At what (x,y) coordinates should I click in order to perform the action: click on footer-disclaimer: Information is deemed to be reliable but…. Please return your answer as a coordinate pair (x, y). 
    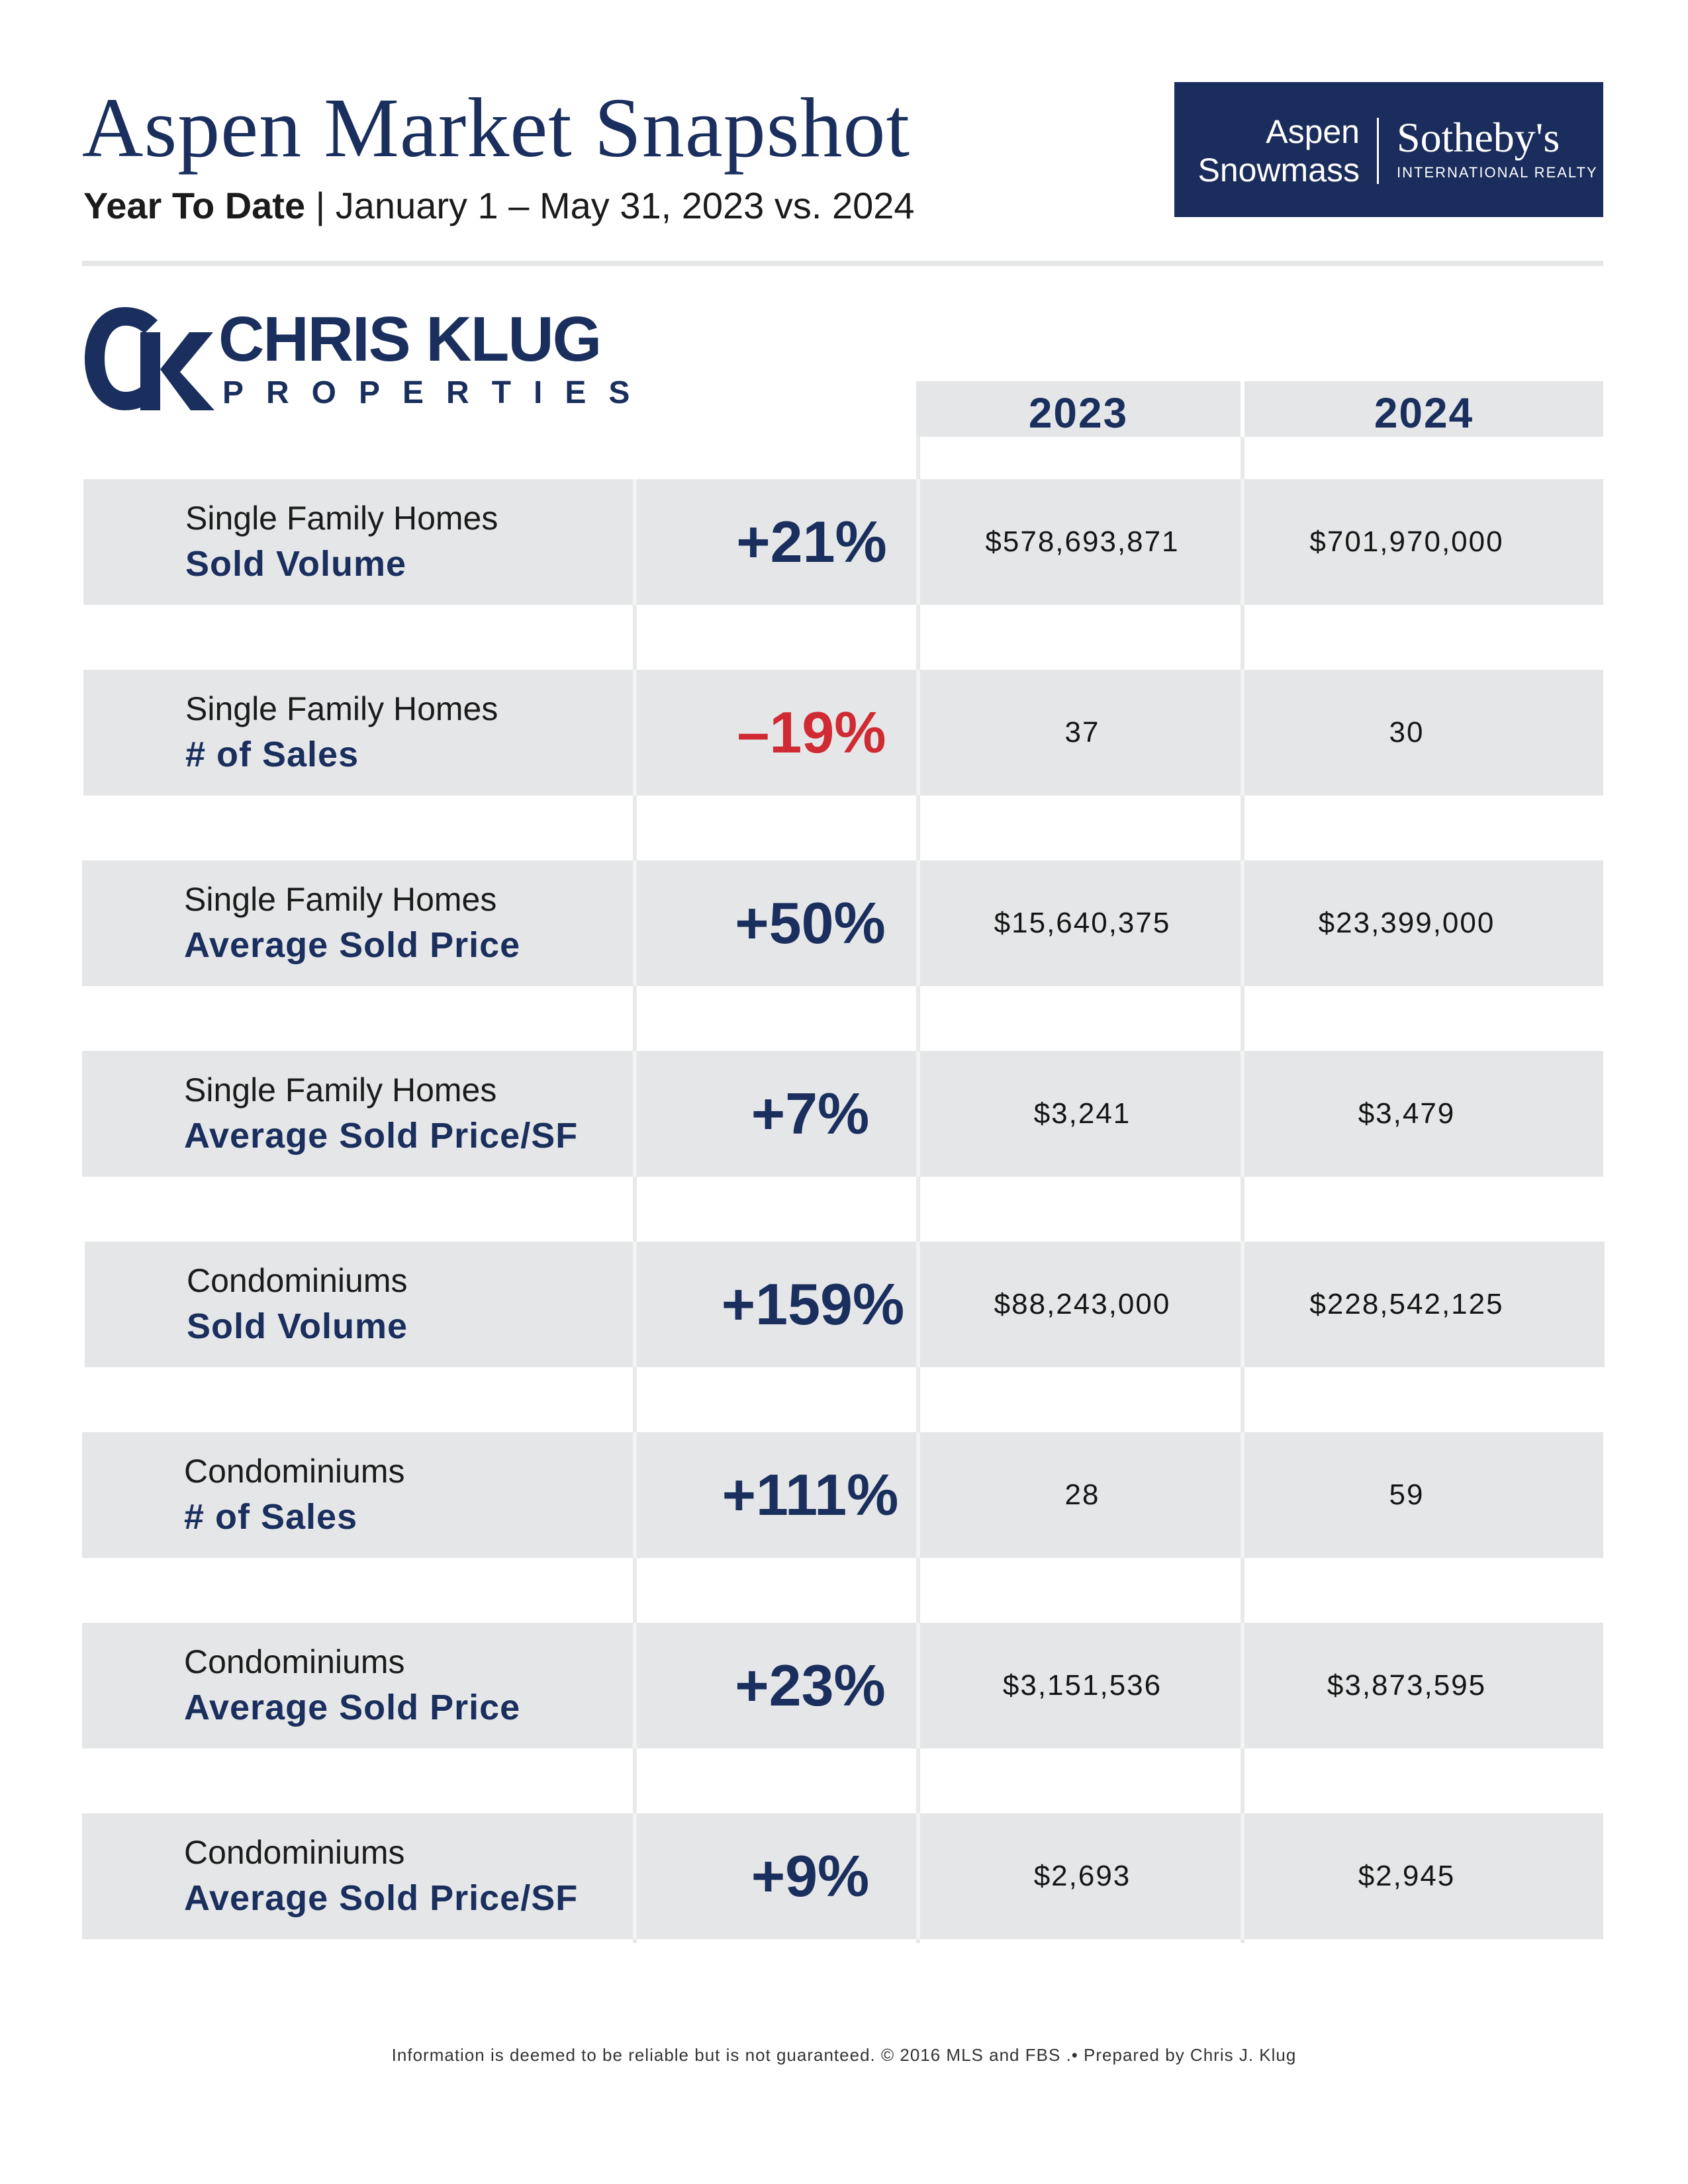
    Looking at the image, I should click on (844, 2055).